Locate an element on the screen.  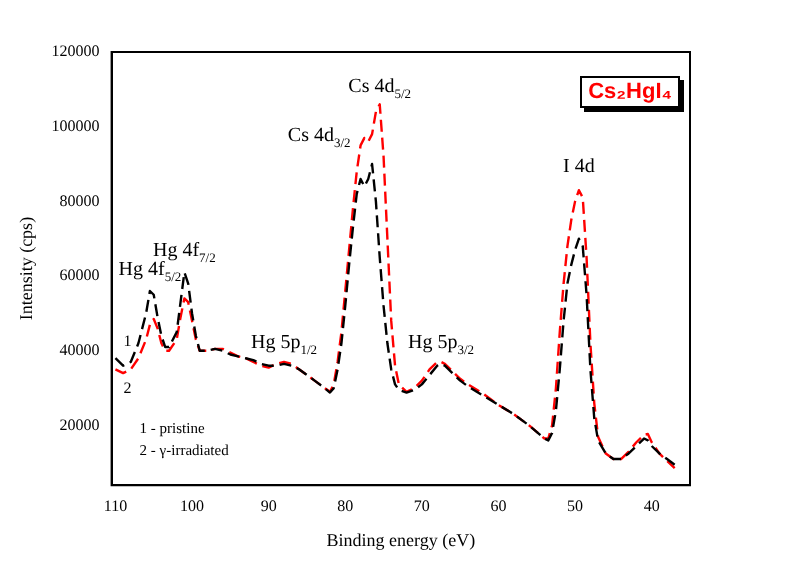
text: Cs₂HgI₄ is located at coordinates (630, 92).